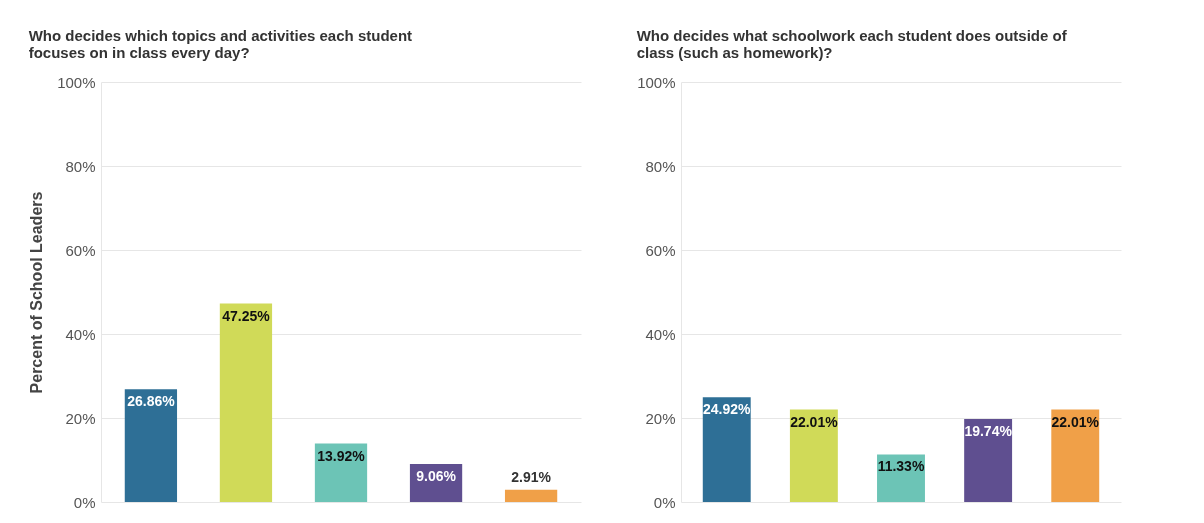 The height and width of the screenshot is (523, 1204). What do you see at coordinates (341, 455) in the screenshot?
I see `data-label: 13.92%` at bounding box center [341, 455].